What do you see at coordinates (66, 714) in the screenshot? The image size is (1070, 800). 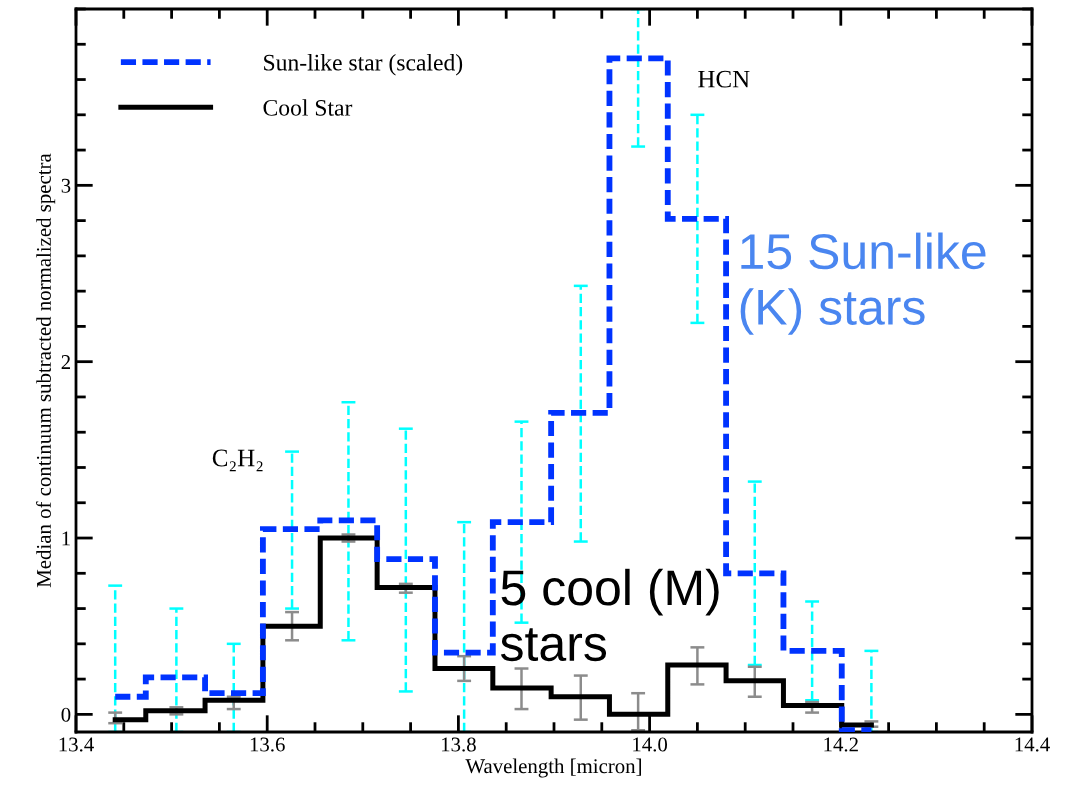 I see `y-tick-label: 0` at bounding box center [66, 714].